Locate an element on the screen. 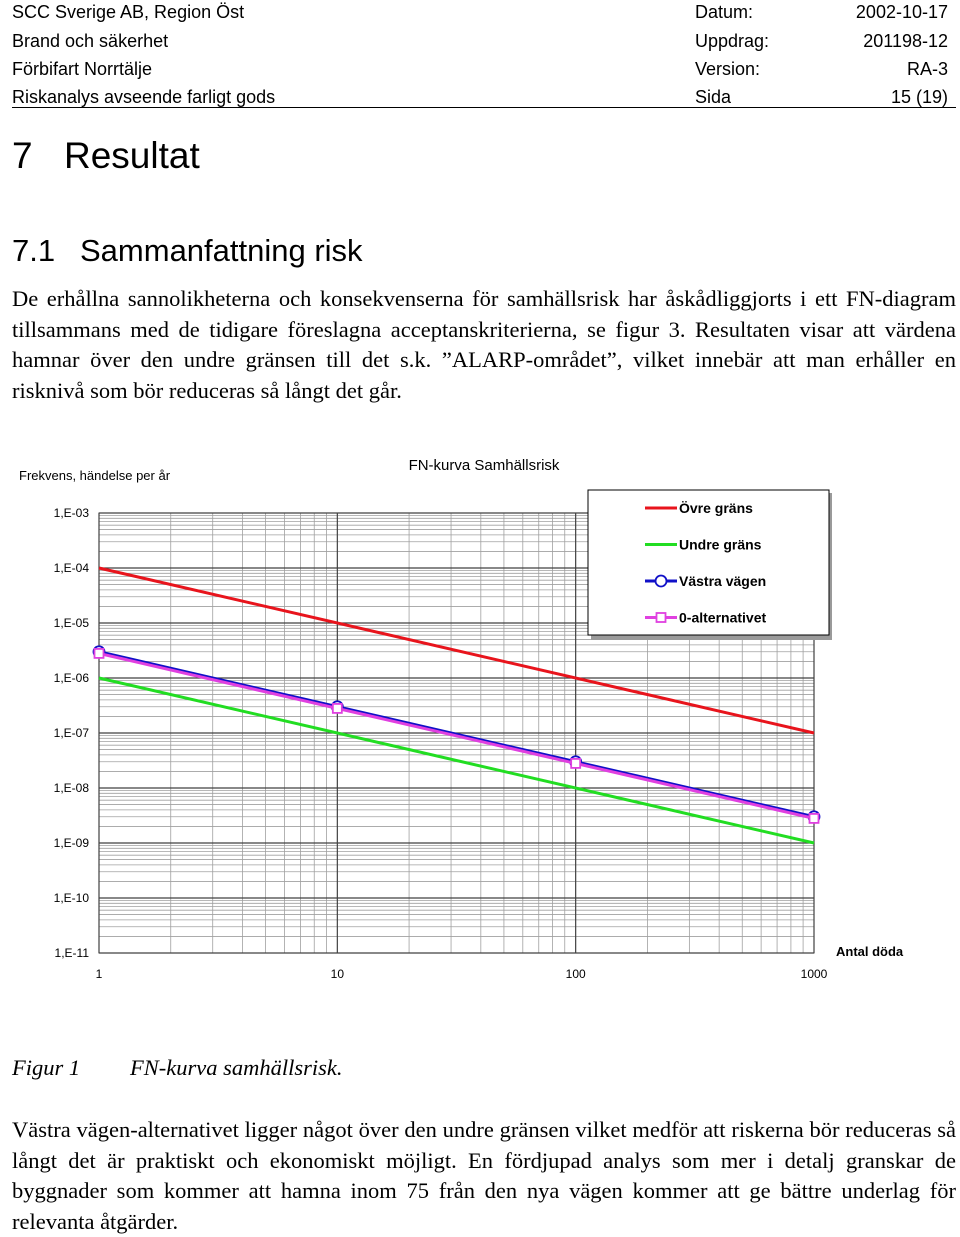  header-company: SCC Sverige AB, Region Öst is located at coordinates (128, 12).